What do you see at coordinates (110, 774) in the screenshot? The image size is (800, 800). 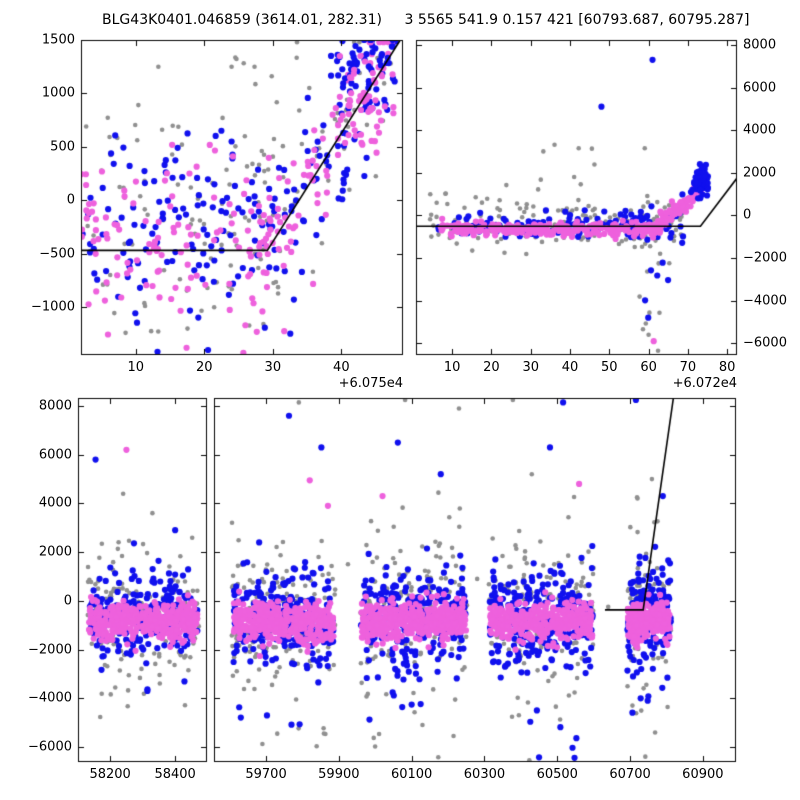 I see `x-tick-label: 58200` at bounding box center [110, 774].